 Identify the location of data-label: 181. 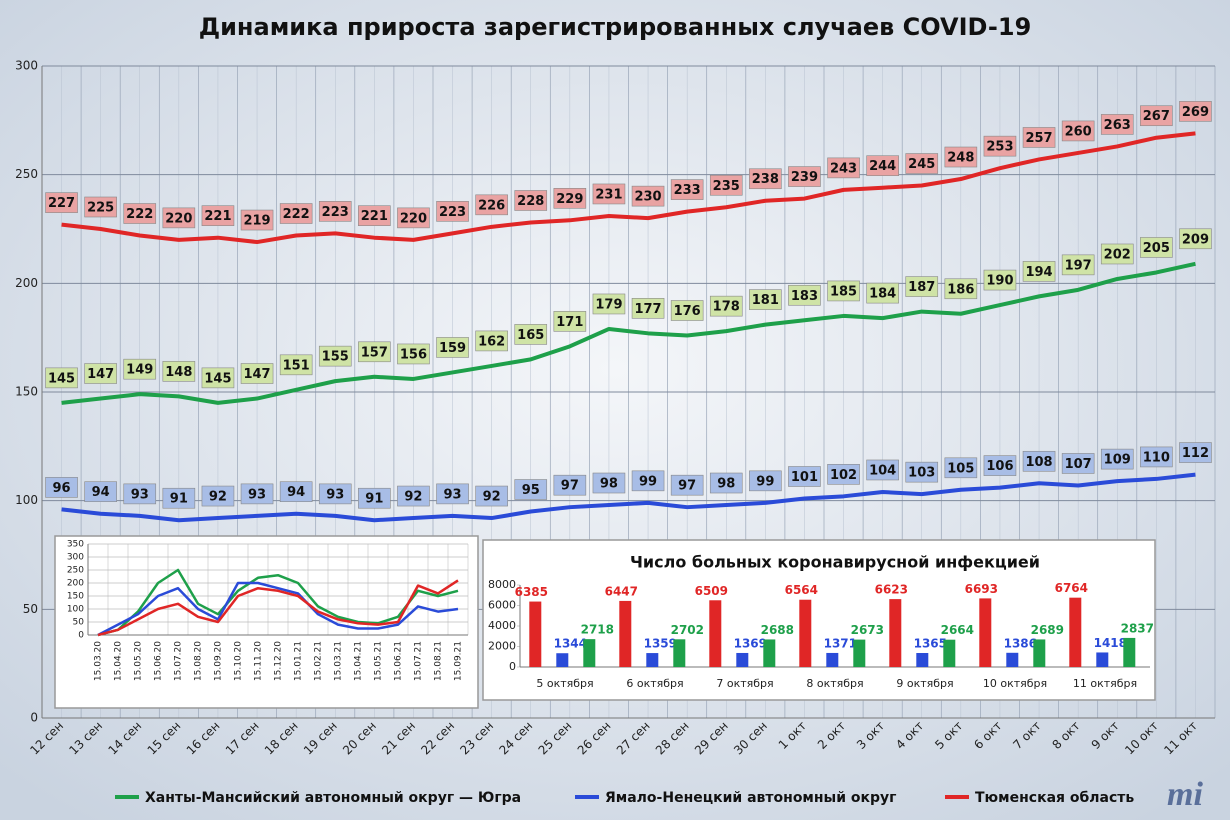
(765, 300).